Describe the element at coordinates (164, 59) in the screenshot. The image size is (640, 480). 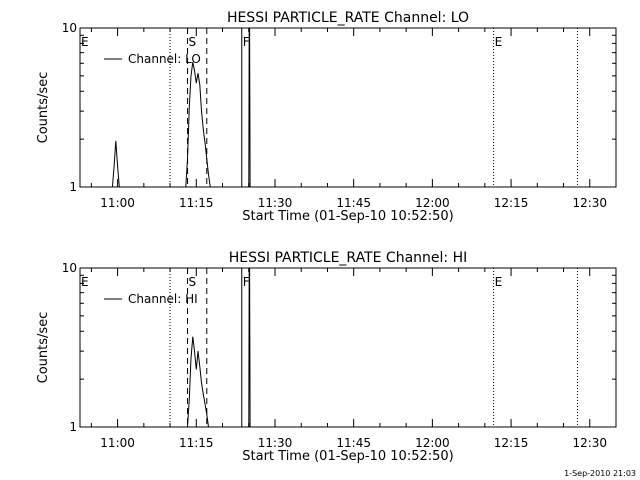
I see `legend-label: Channel: LO` at that location.